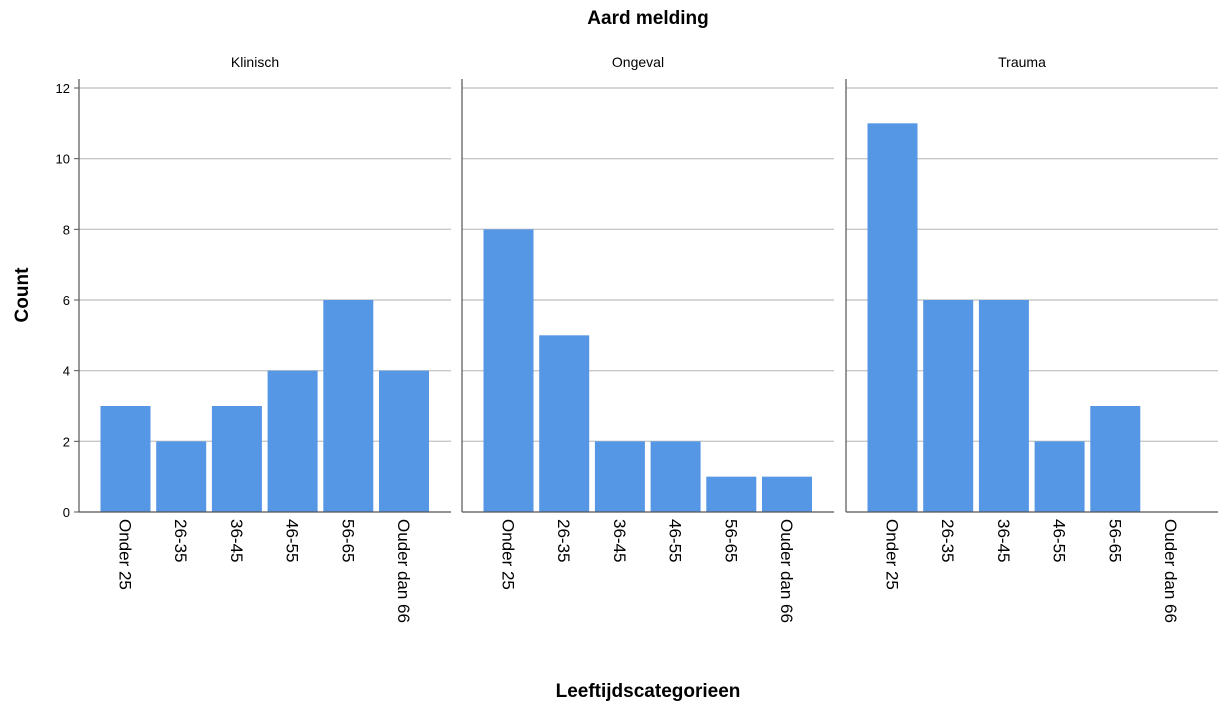  Describe the element at coordinates (66, 371) in the screenshot. I see `y-tick-label: 4` at that location.